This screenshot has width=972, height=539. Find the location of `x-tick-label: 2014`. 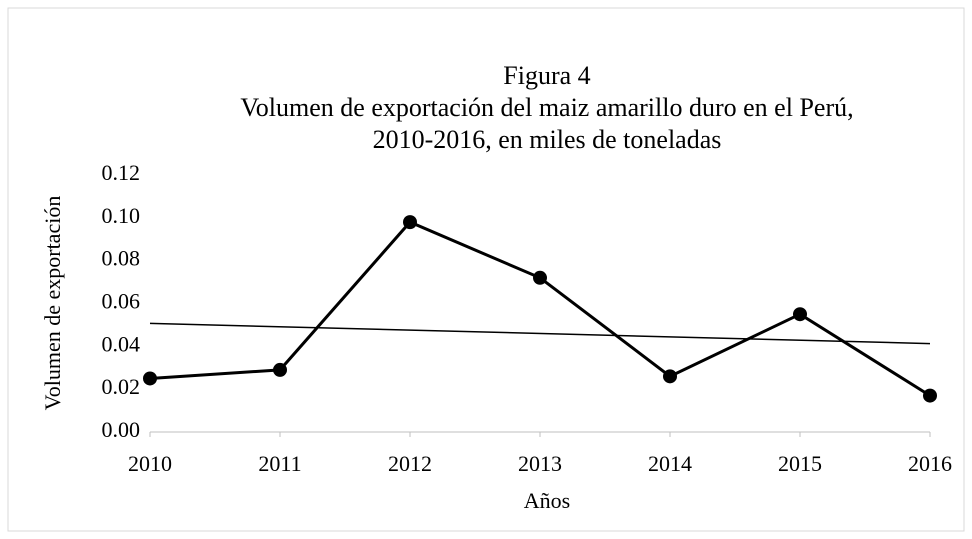

x-tick-label: 2014 is located at coordinates (670, 463).